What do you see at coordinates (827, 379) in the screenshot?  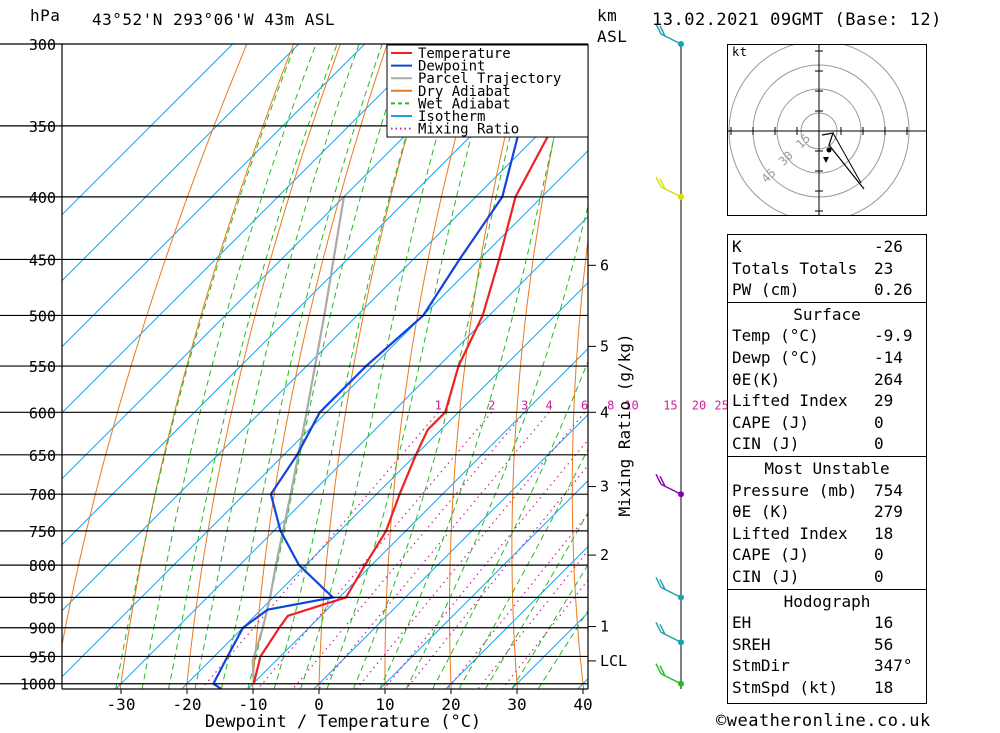 I see `indices-row: θE(K) 264` at bounding box center [827, 379].